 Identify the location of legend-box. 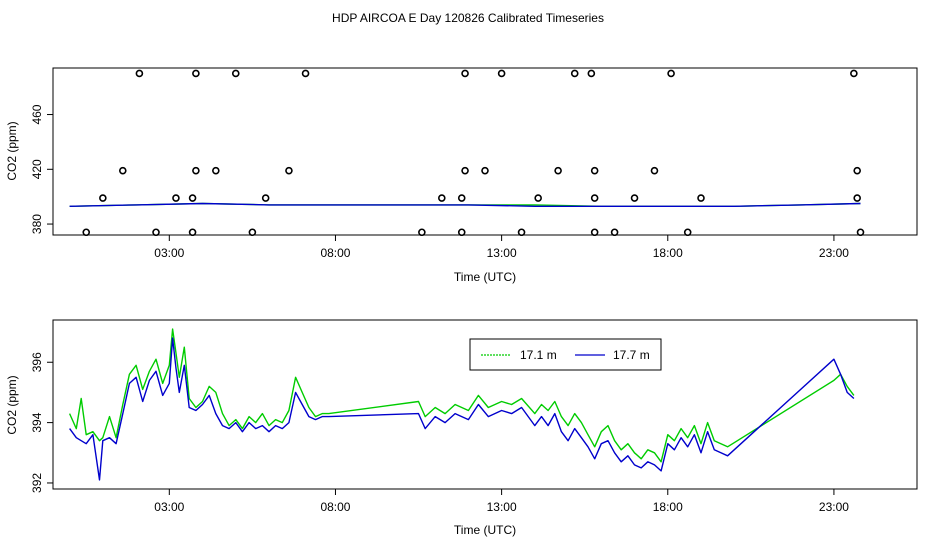
(565, 354).